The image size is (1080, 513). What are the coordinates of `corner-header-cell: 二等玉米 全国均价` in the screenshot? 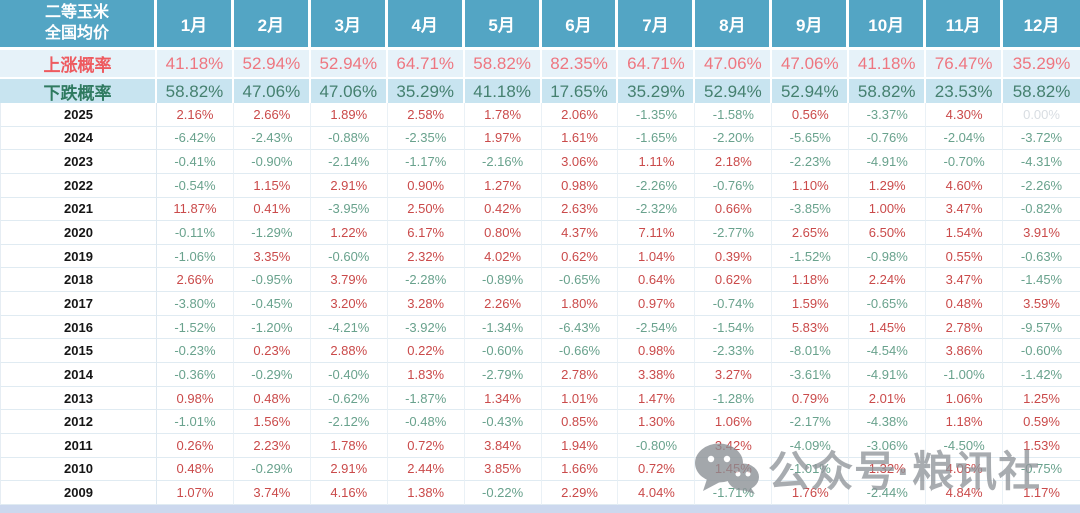 It's located at (78, 23).